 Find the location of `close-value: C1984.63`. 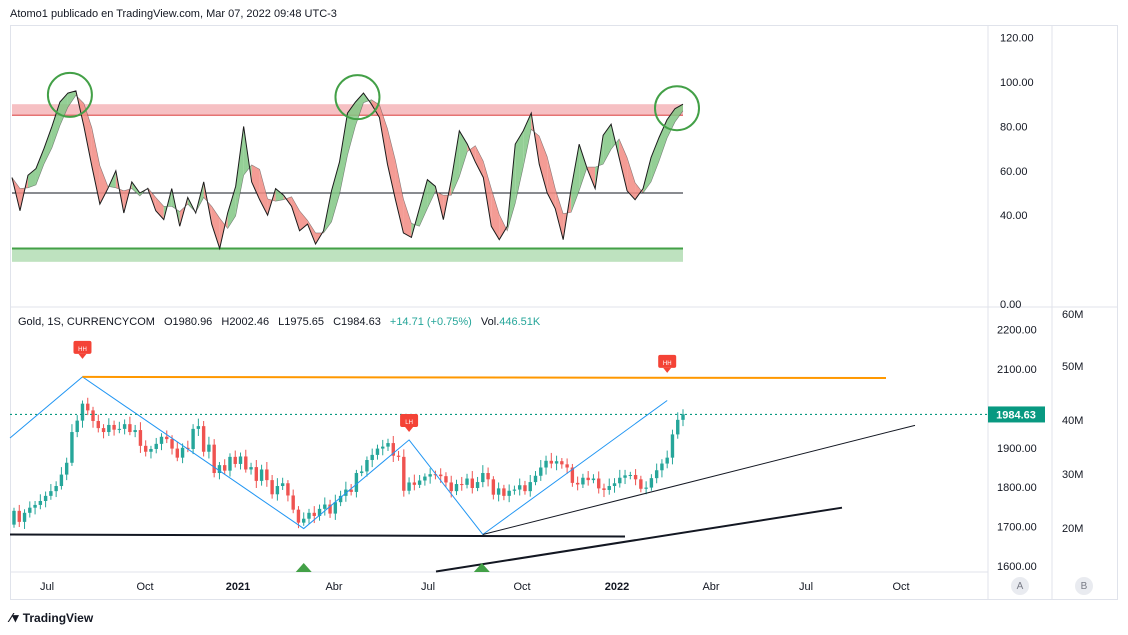

close-value: C1984.63 is located at coordinates (357, 322).